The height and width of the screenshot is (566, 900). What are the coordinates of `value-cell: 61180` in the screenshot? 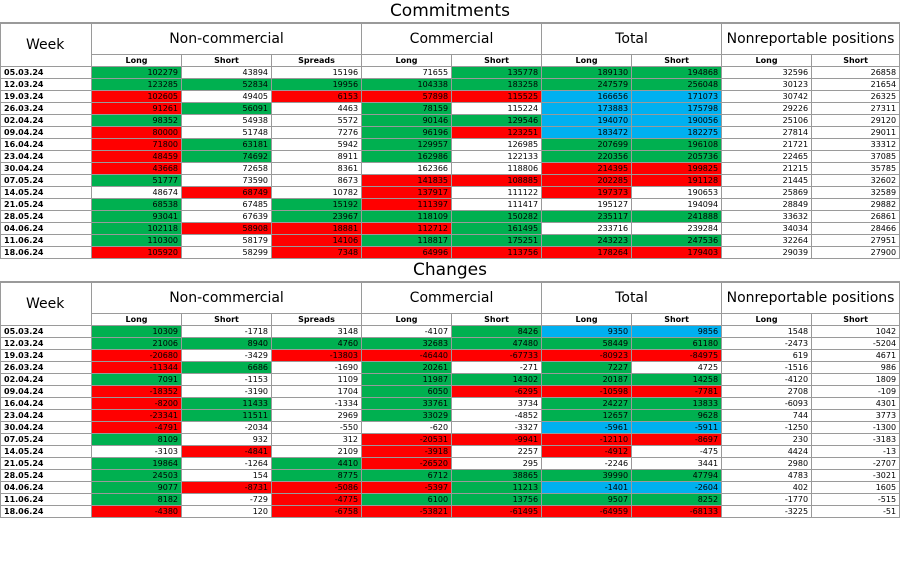 It's located at (677, 343).